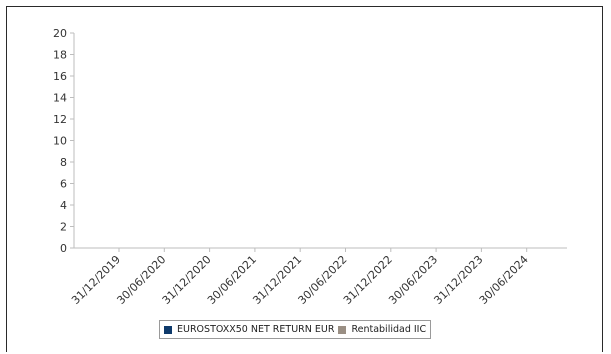  I want to click on legend-label: Rentabilidad IIC, so click(389, 329).